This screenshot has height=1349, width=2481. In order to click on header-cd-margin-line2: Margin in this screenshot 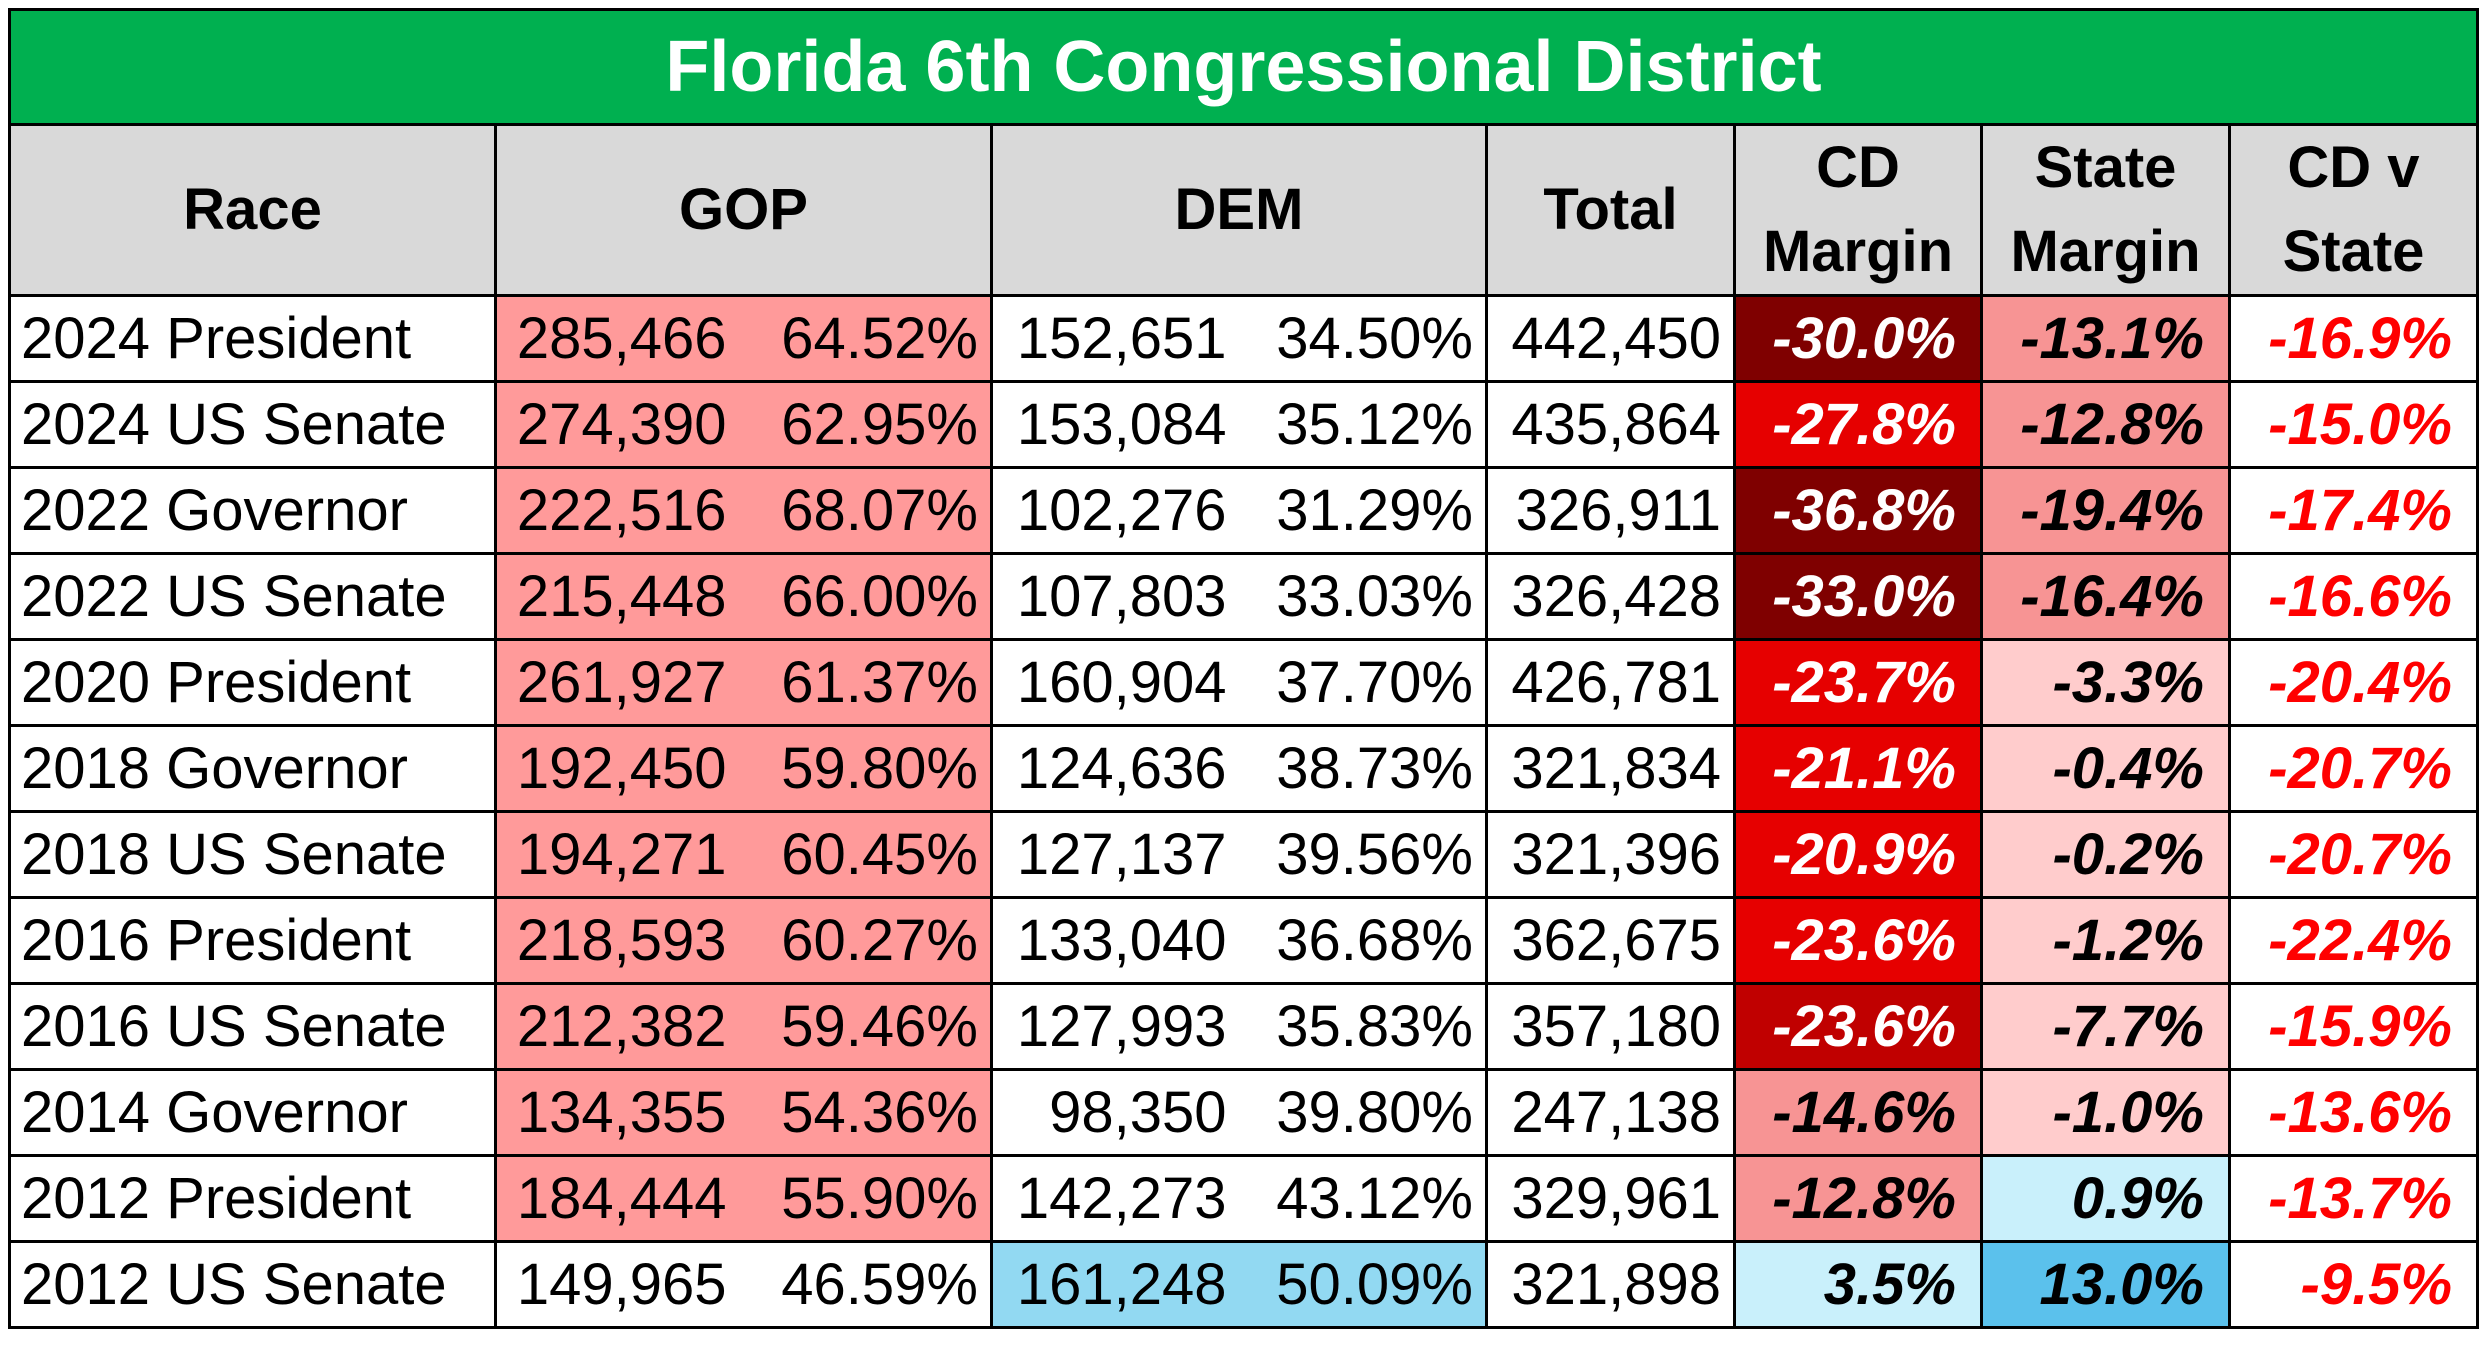, I will do `click(1858, 252)`.